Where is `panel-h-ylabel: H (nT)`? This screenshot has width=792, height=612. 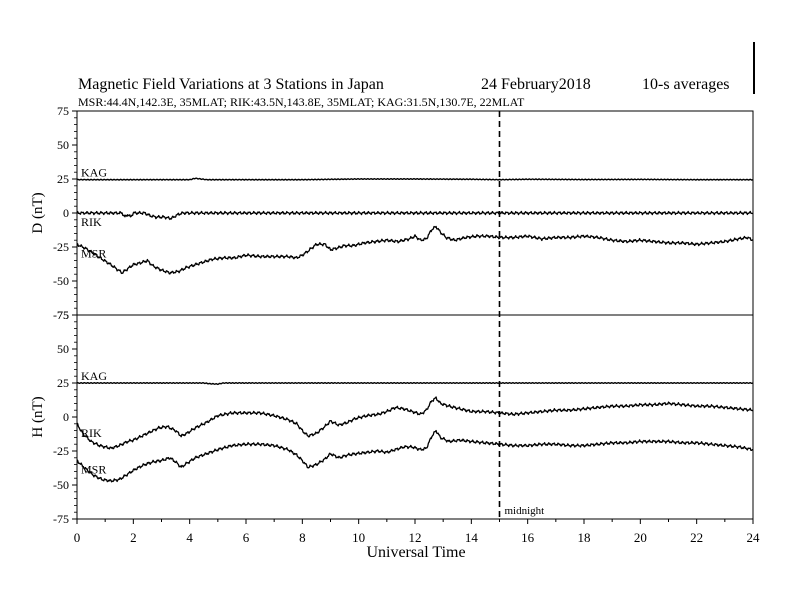 panel-h-ylabel: H (nT) is located at coordinates (38, 416).